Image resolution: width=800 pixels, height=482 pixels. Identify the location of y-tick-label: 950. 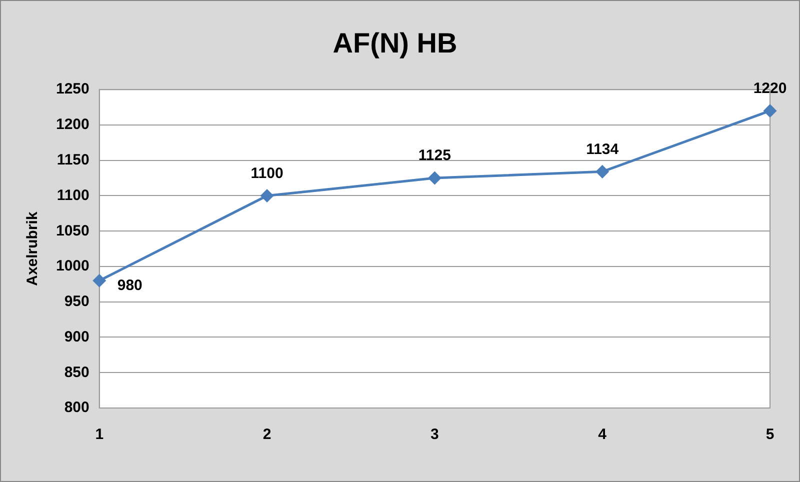
(77, 301).